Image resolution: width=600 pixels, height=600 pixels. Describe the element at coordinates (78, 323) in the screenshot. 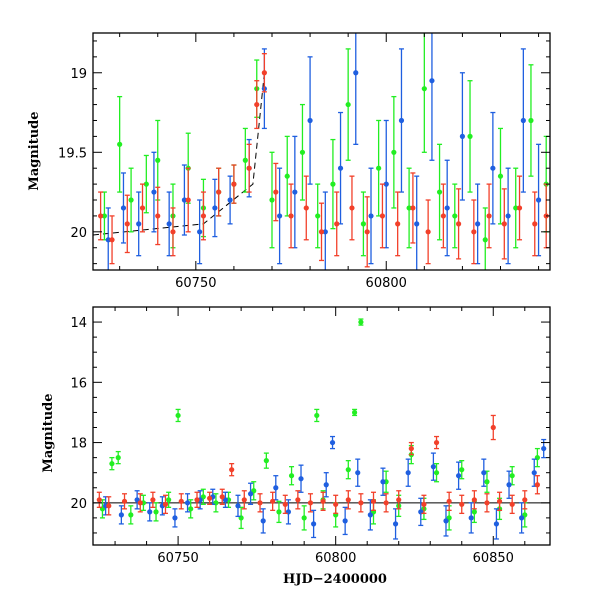

I see `y-tick-label: 14` at that location.